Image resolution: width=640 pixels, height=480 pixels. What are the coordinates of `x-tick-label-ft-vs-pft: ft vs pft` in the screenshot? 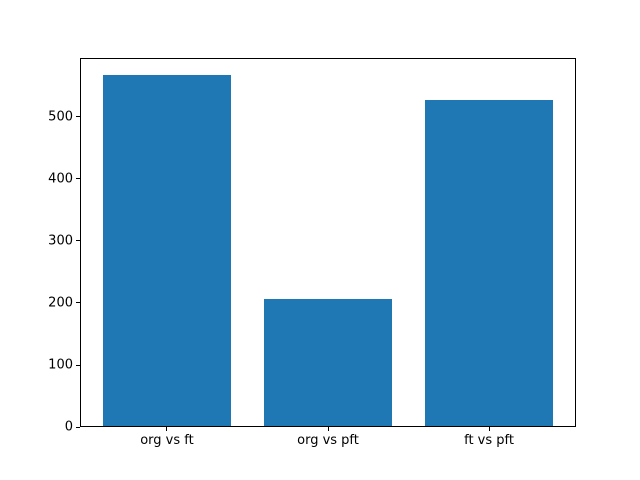 It's located at (489, 441).